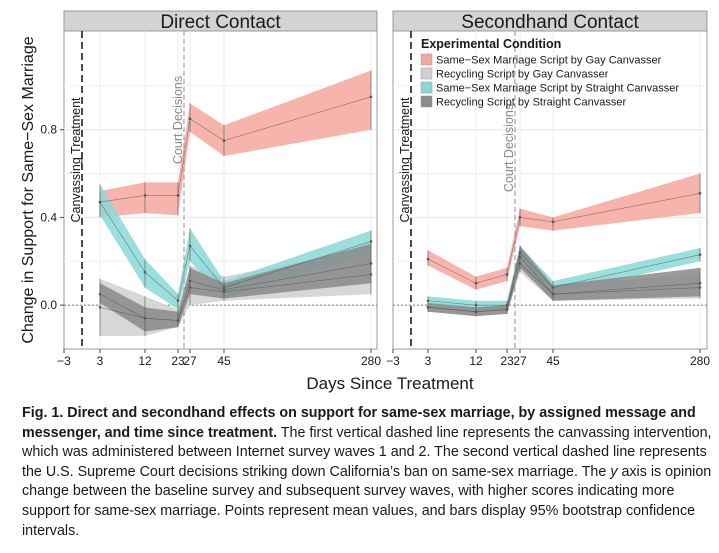 Image resolution: width=719 pixels, height=553 pixels. I want to click on x-axis-title: Days Since Treatment, so click(390, 383).